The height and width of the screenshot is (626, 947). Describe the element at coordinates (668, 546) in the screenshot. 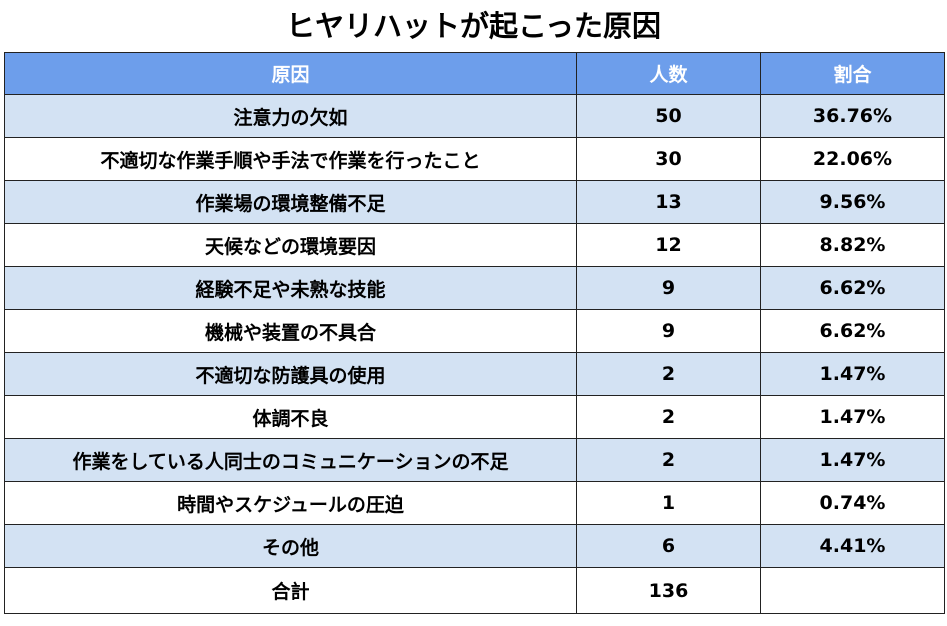

I see `cell-count: 6` at that location.